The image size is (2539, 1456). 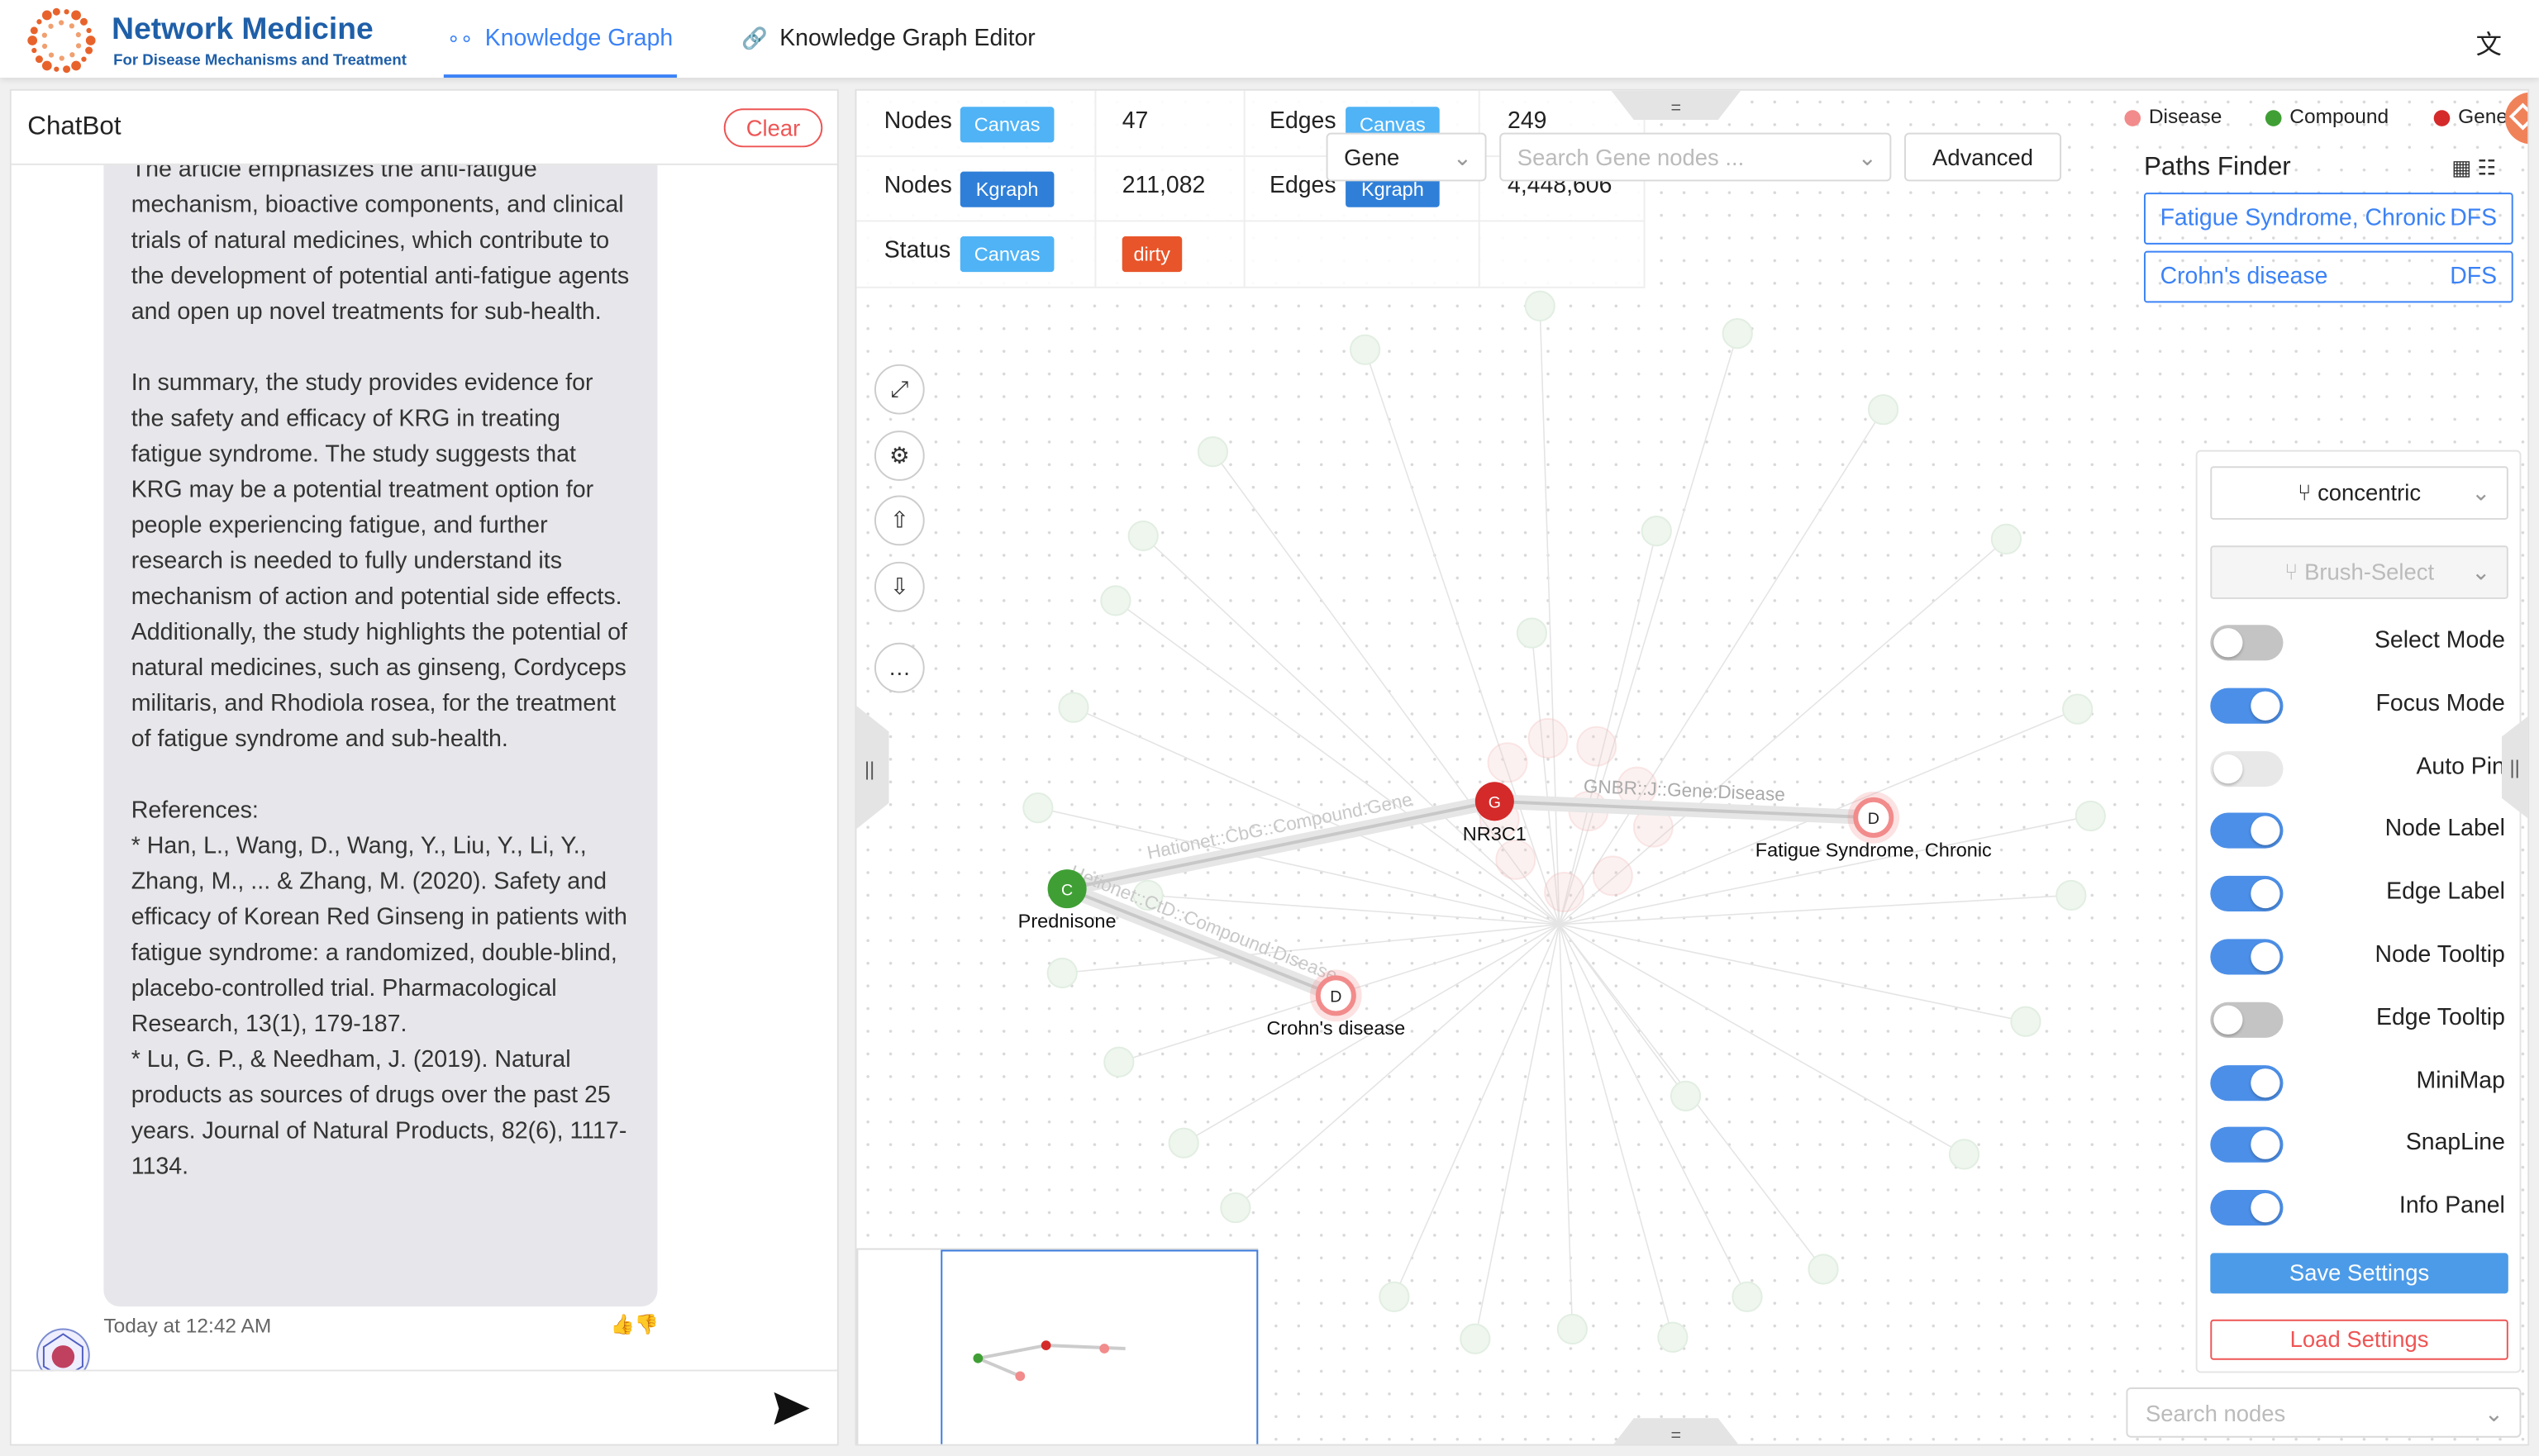 I want to click on tab-underline, so click(x=560, y=76).